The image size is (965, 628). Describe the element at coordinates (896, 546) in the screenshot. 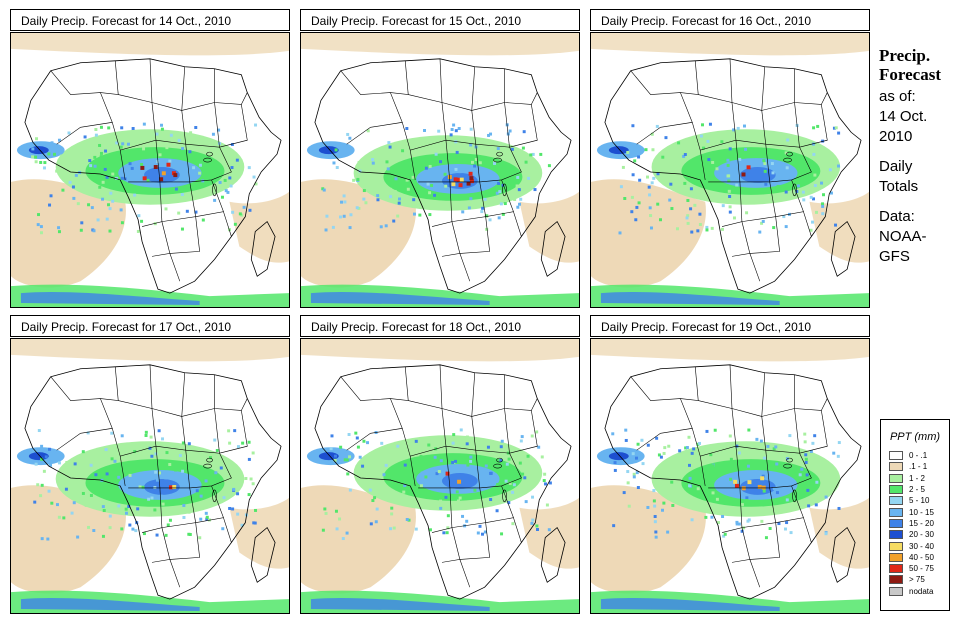

I see `legend-swatch` at that location.